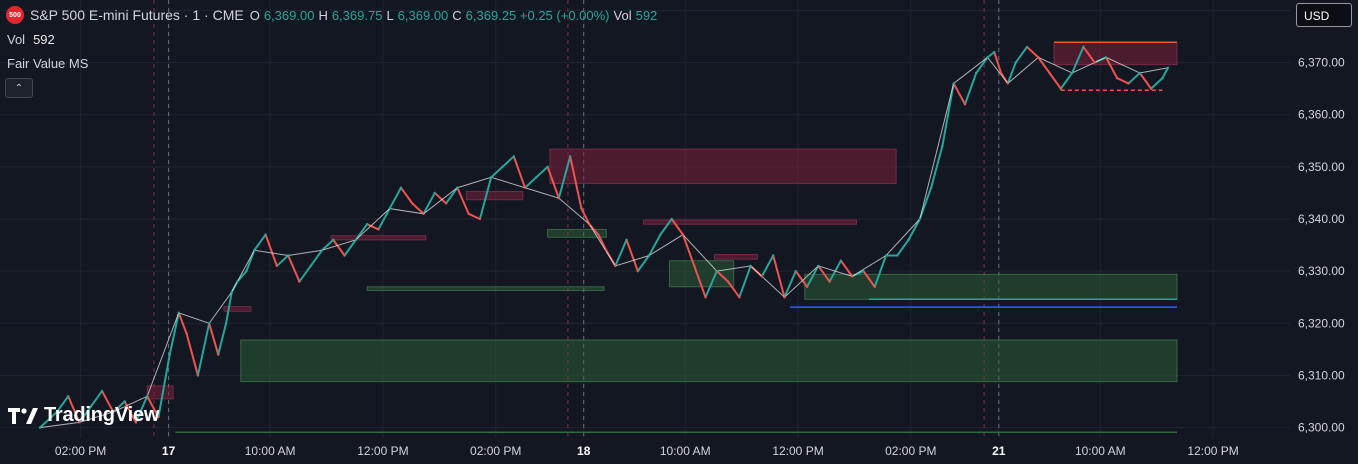 The width and height of the screenshot is (1358, 464). Describe the element at coordinates (137, 15) in the screenshot. I see `symbol-title: S&P 500 E-mini Futures · 1 · CME` at that location.